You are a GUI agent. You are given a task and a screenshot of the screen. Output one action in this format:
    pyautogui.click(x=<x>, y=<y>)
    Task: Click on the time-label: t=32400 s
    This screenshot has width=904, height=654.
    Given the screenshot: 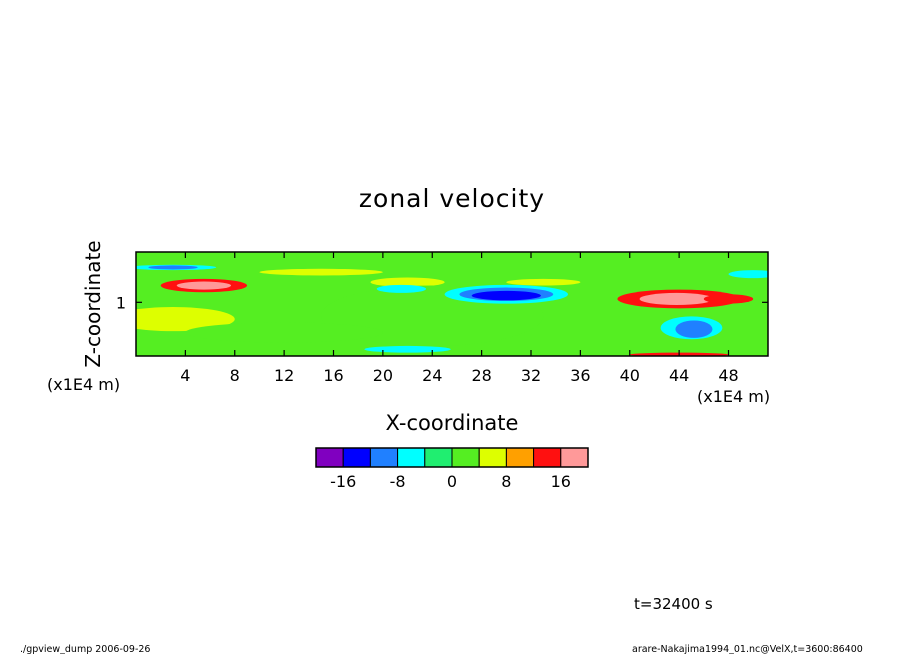 What is the action you would take?
    pyautogui.click(x=673, y=604)
    